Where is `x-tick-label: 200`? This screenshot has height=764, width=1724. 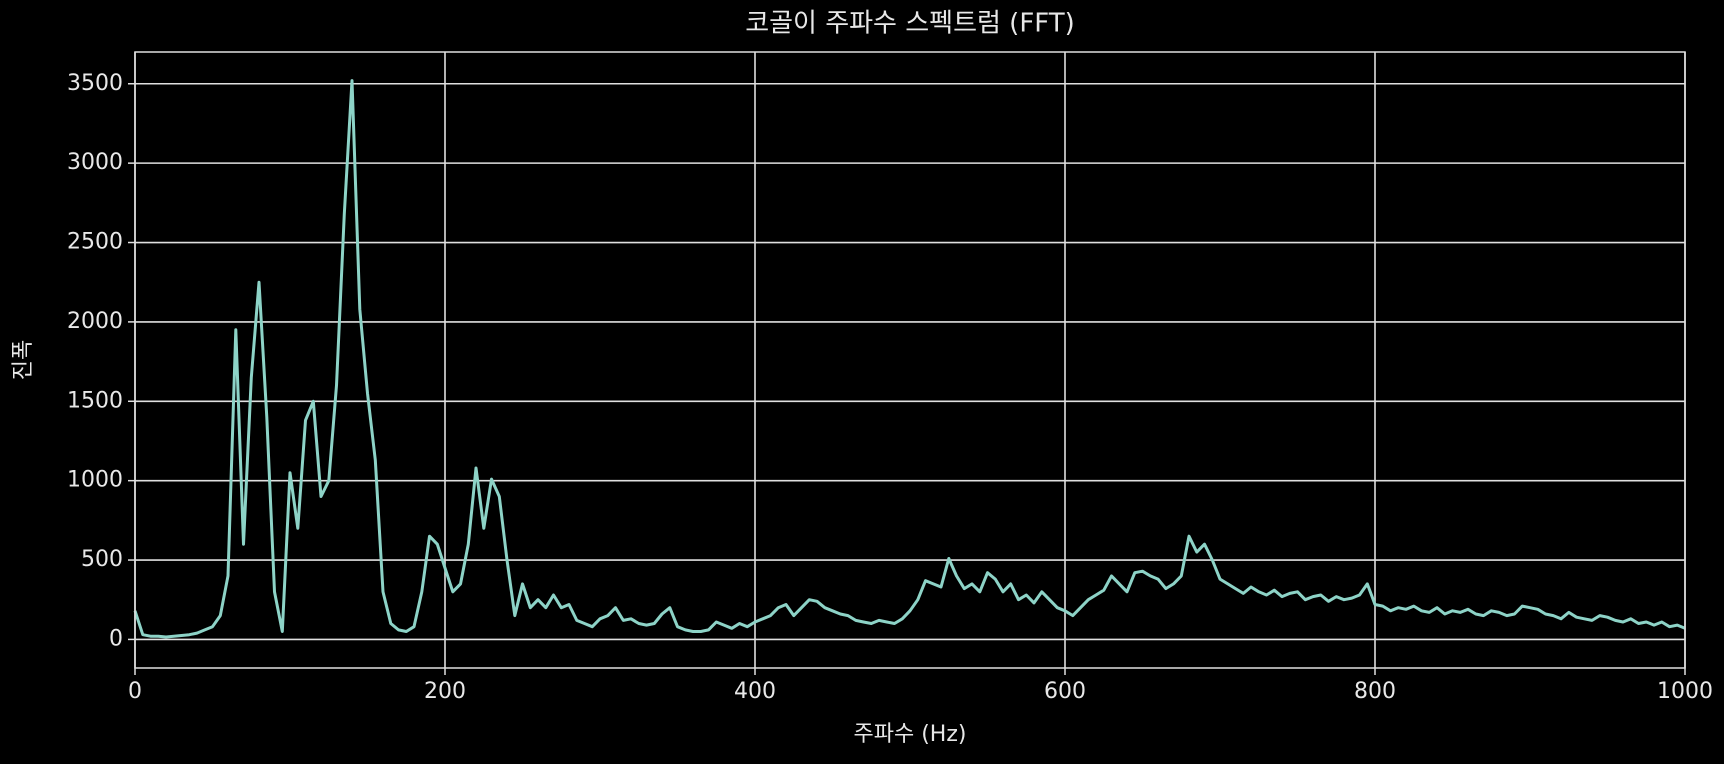 x-tick-label: 200 is located at coordinates (445, 691).